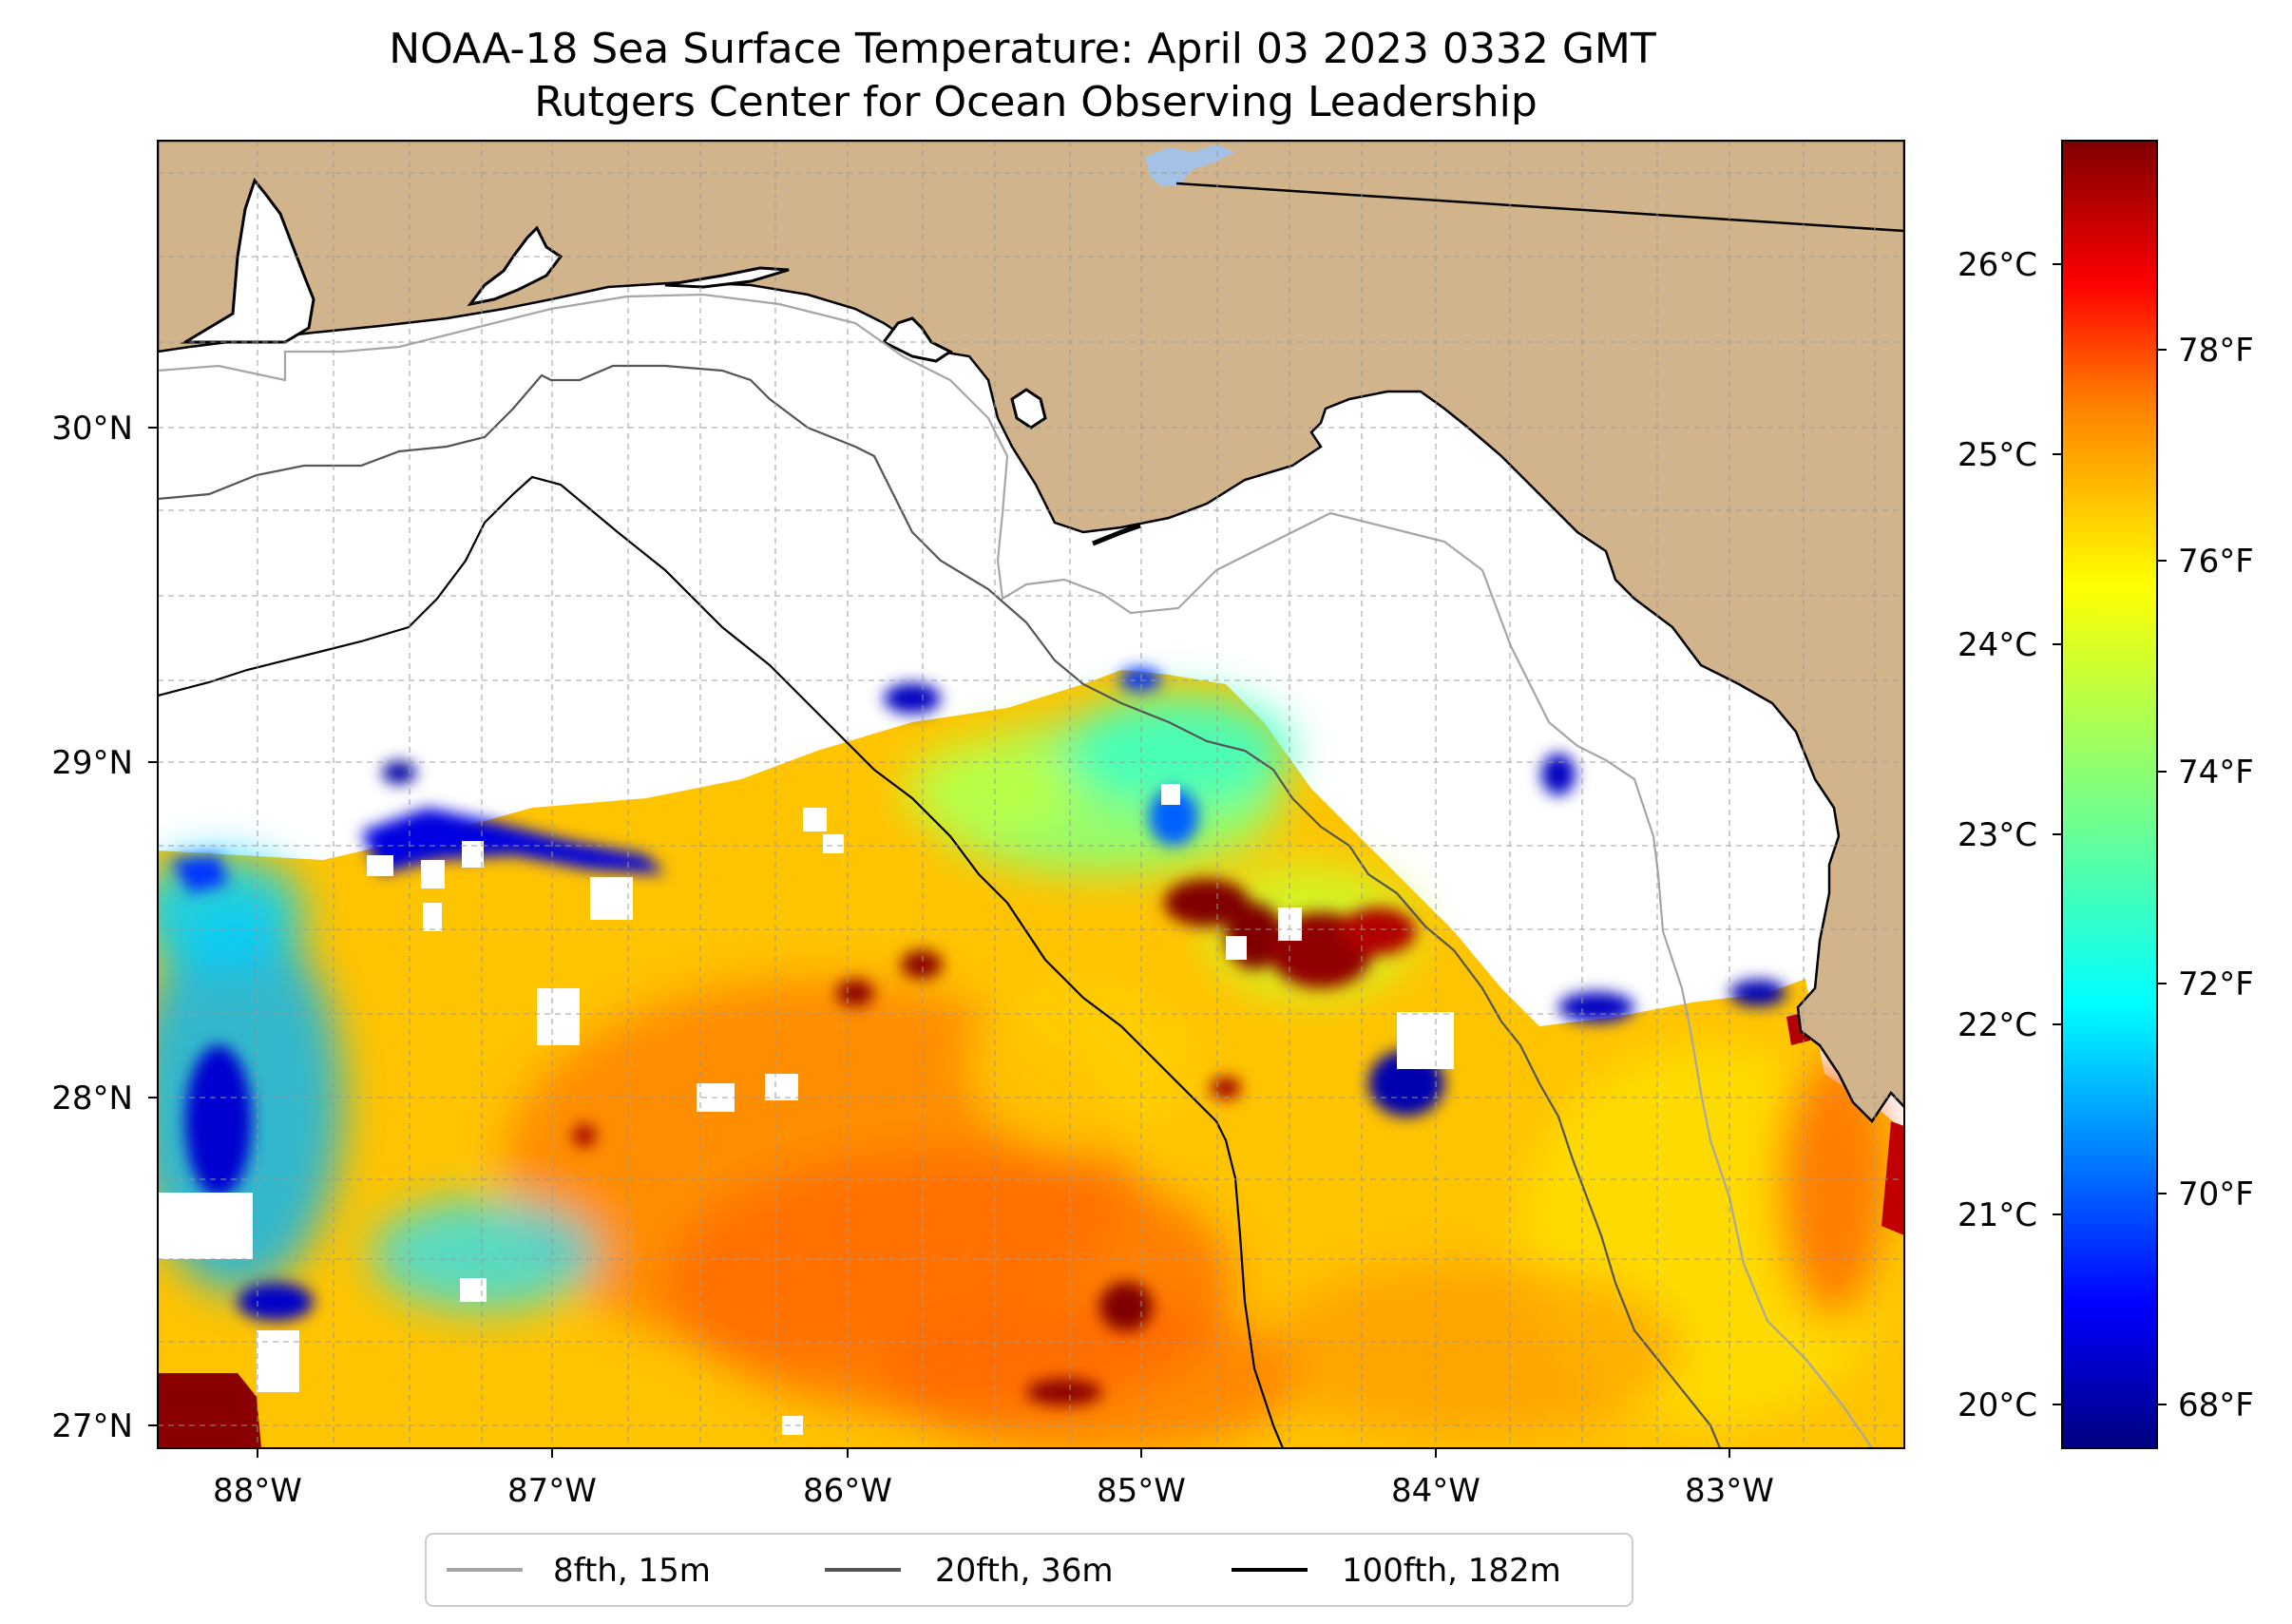 Image resolution: width=2292 pixels, height=1624 pixels. I want to click on lat-label-27n: 27°N, so click(92, 1426).